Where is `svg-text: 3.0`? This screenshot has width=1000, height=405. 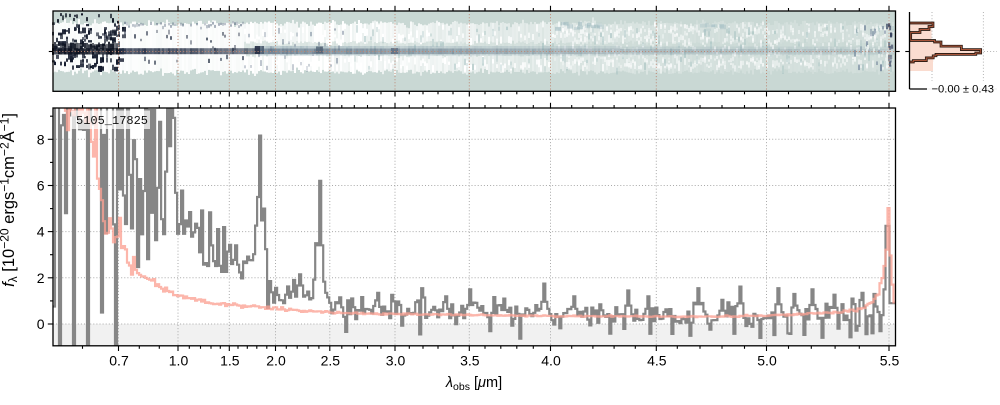
svg-text: 3.0 is located at coordinates (396, 361).